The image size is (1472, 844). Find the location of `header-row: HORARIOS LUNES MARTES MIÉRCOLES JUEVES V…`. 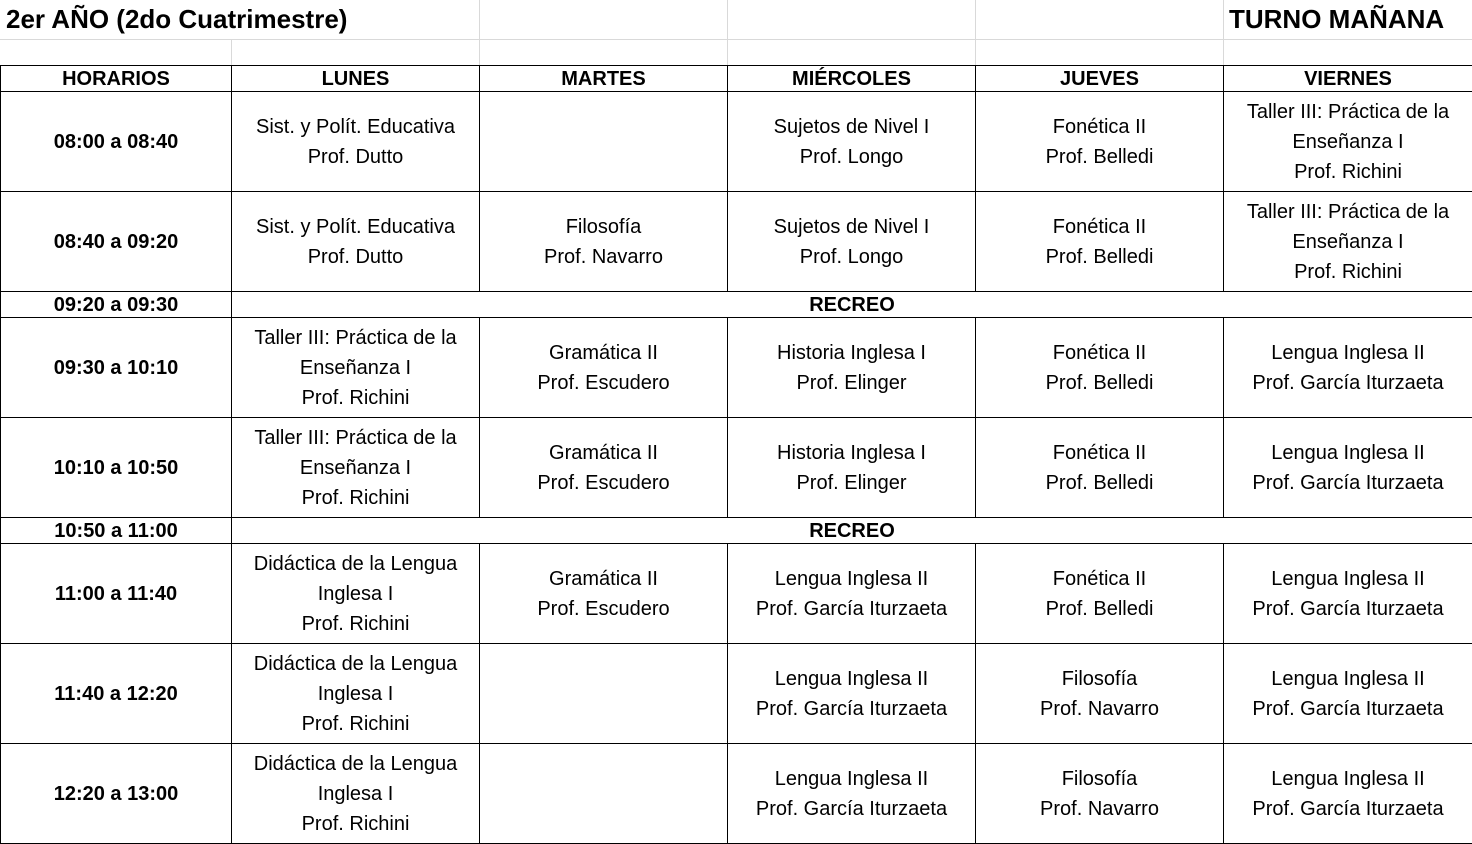

header-row: HORARIOS LUNES MARTES MIÉRCOLES JUEVES V… is located at coordinates (736, 78).